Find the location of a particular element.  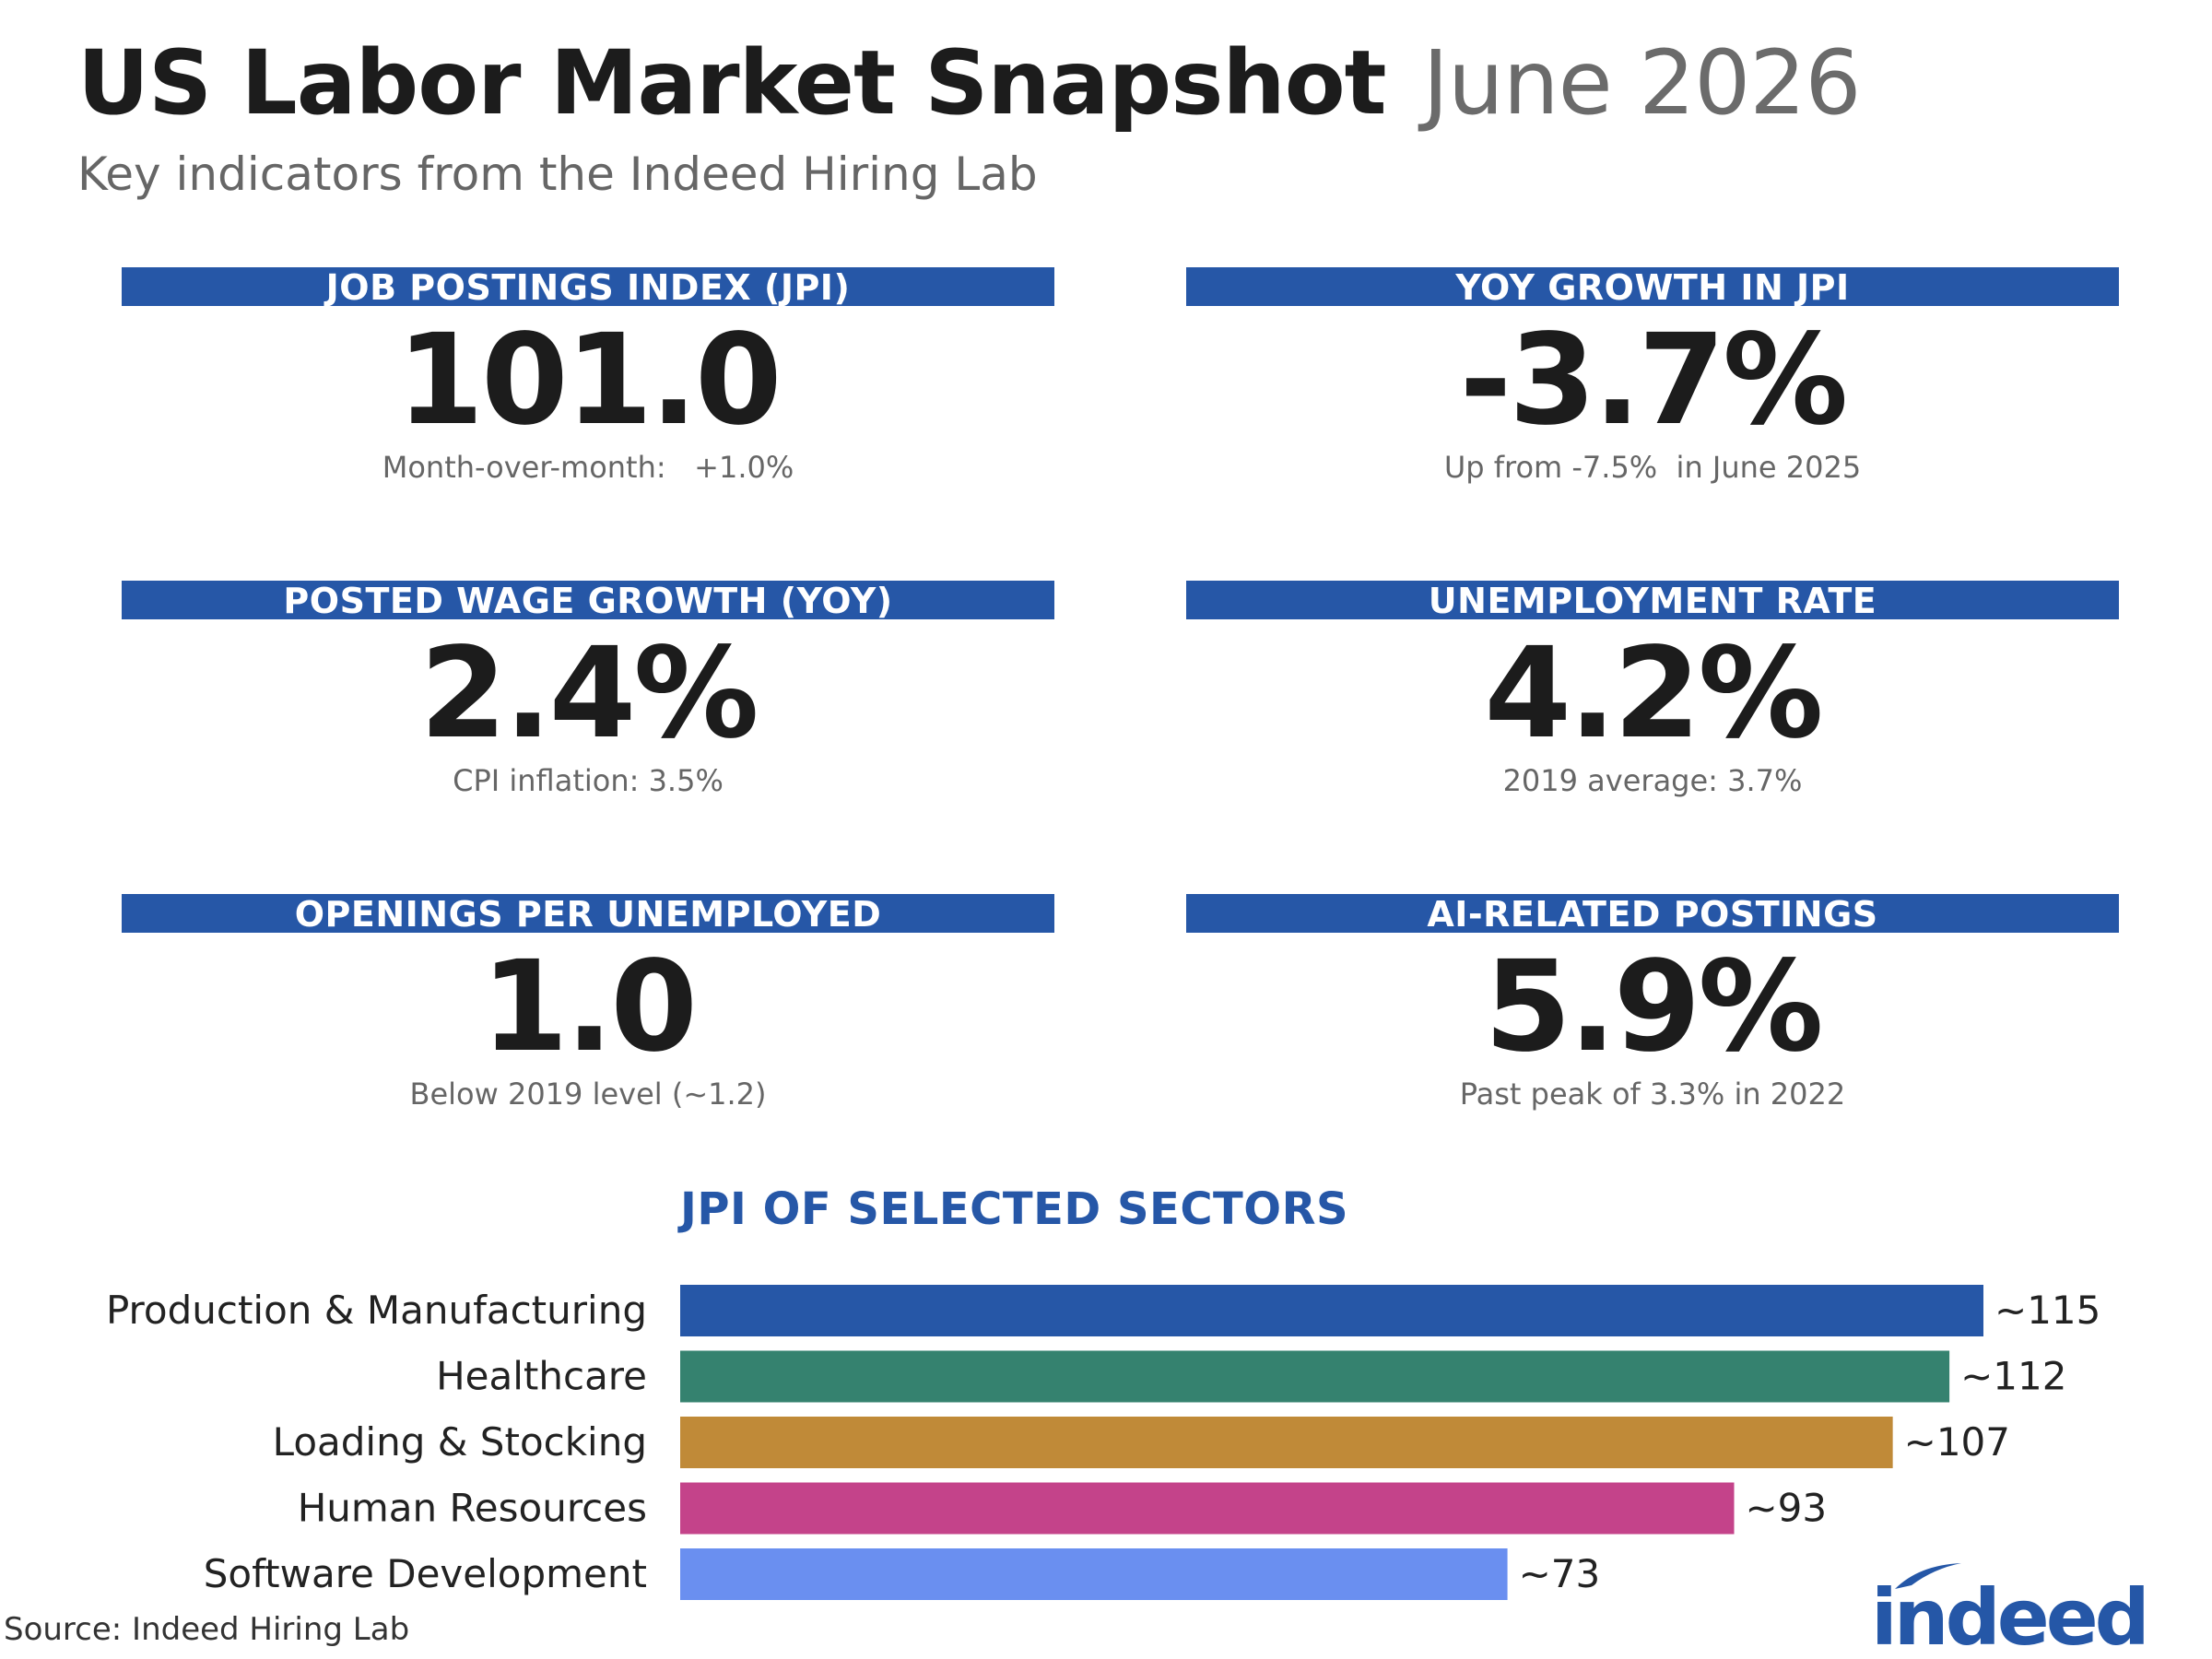

kpi-card-value: 1.0 is located at coordinates (589, 1007).